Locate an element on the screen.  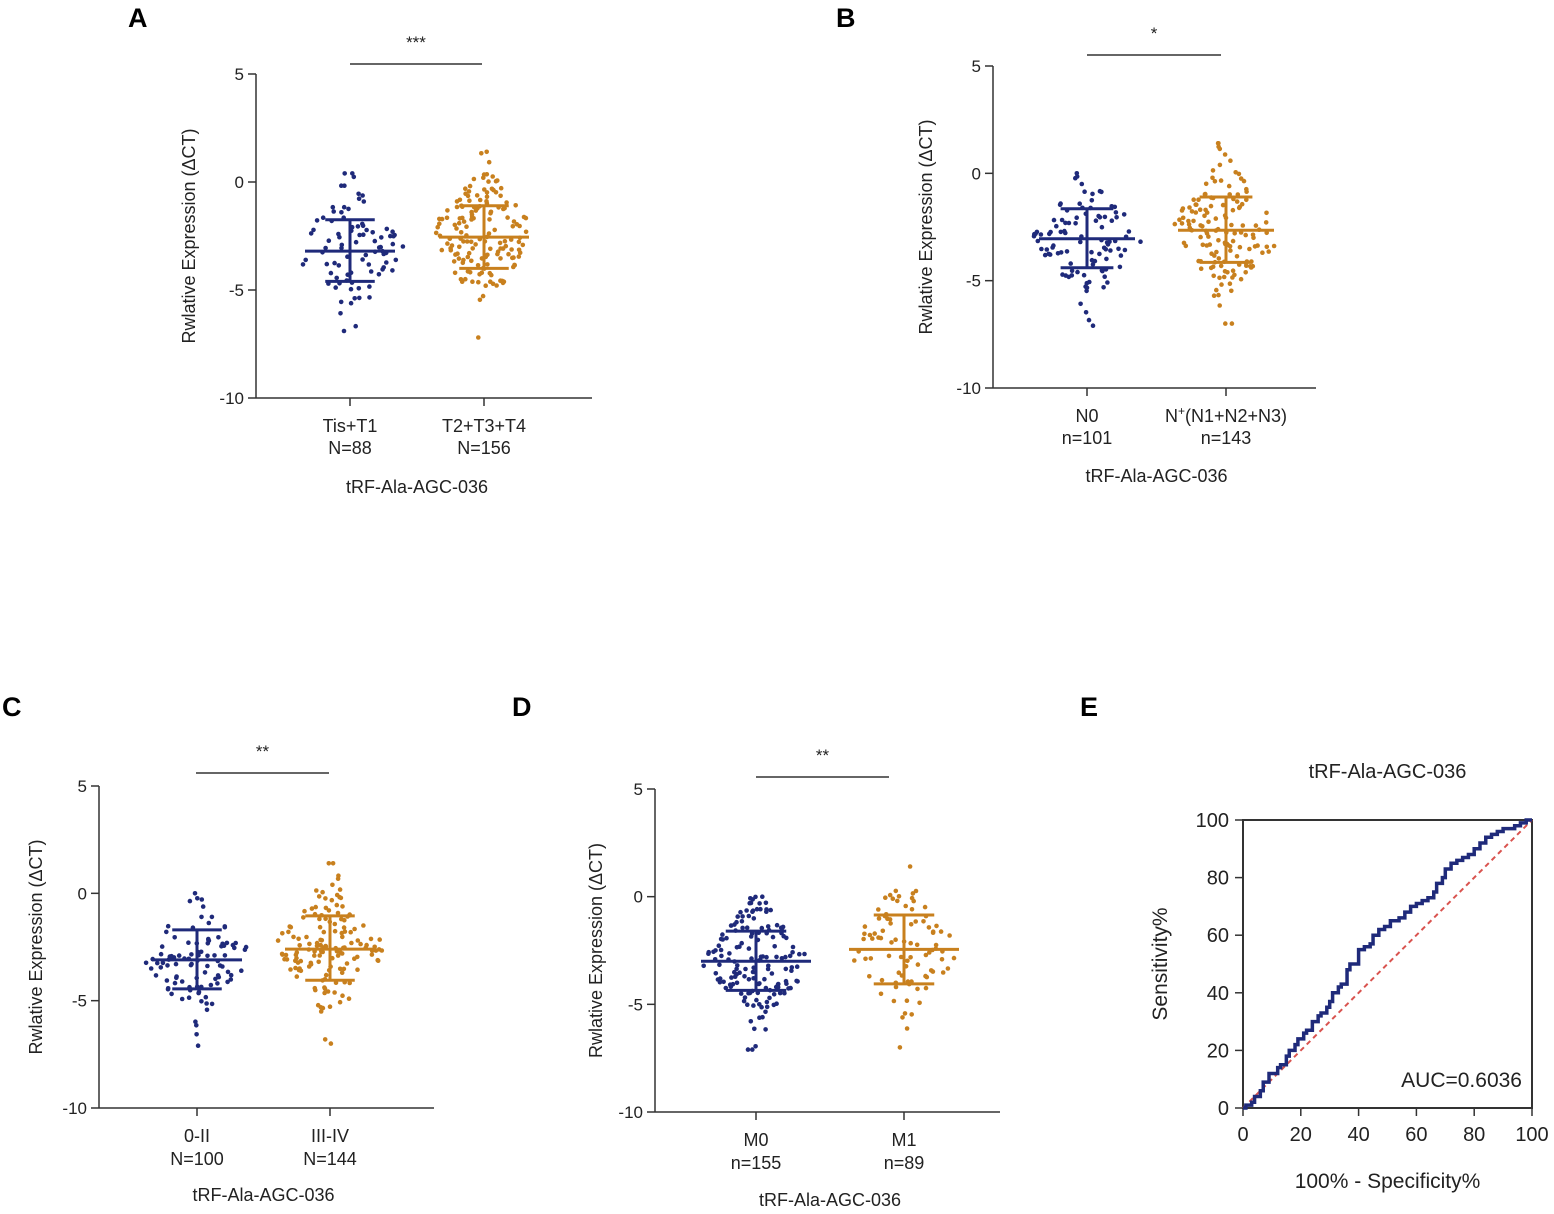
panel-letter-c: C is located at coordinates (12, 707).